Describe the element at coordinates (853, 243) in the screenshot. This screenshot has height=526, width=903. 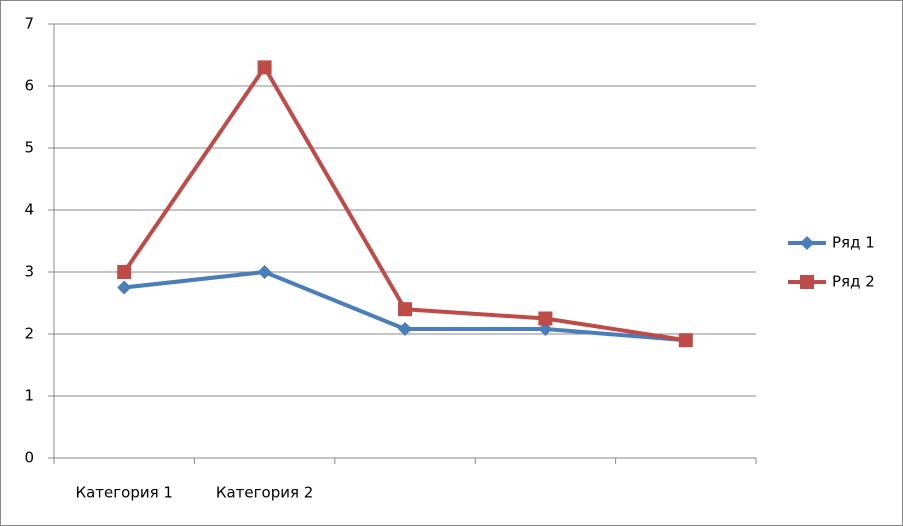
I see `legend-label: Ряд 1` at that location.